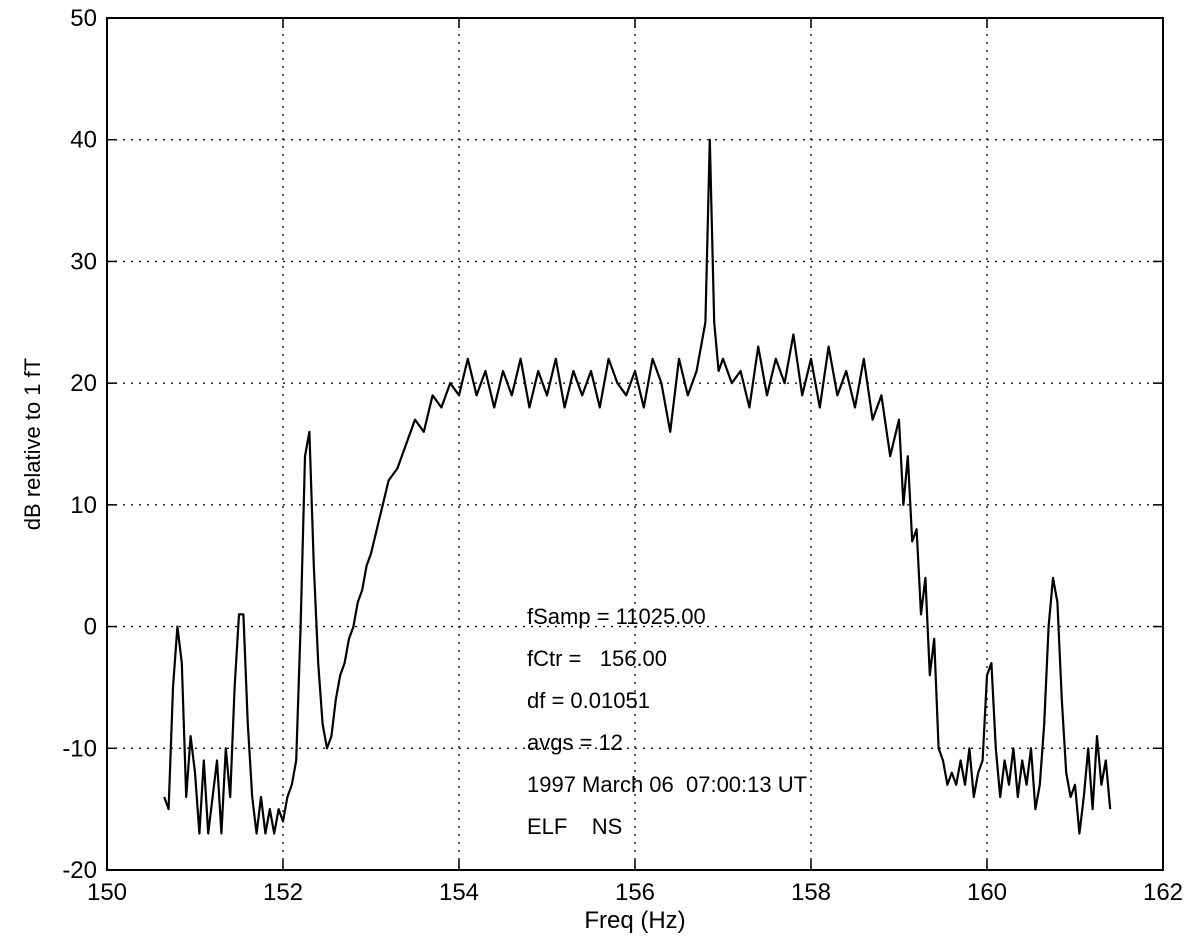  What do you see at coordinates (107, 892) in the screenshot?
I see `x-tick-label: 150` at bounding box center [107, 892].